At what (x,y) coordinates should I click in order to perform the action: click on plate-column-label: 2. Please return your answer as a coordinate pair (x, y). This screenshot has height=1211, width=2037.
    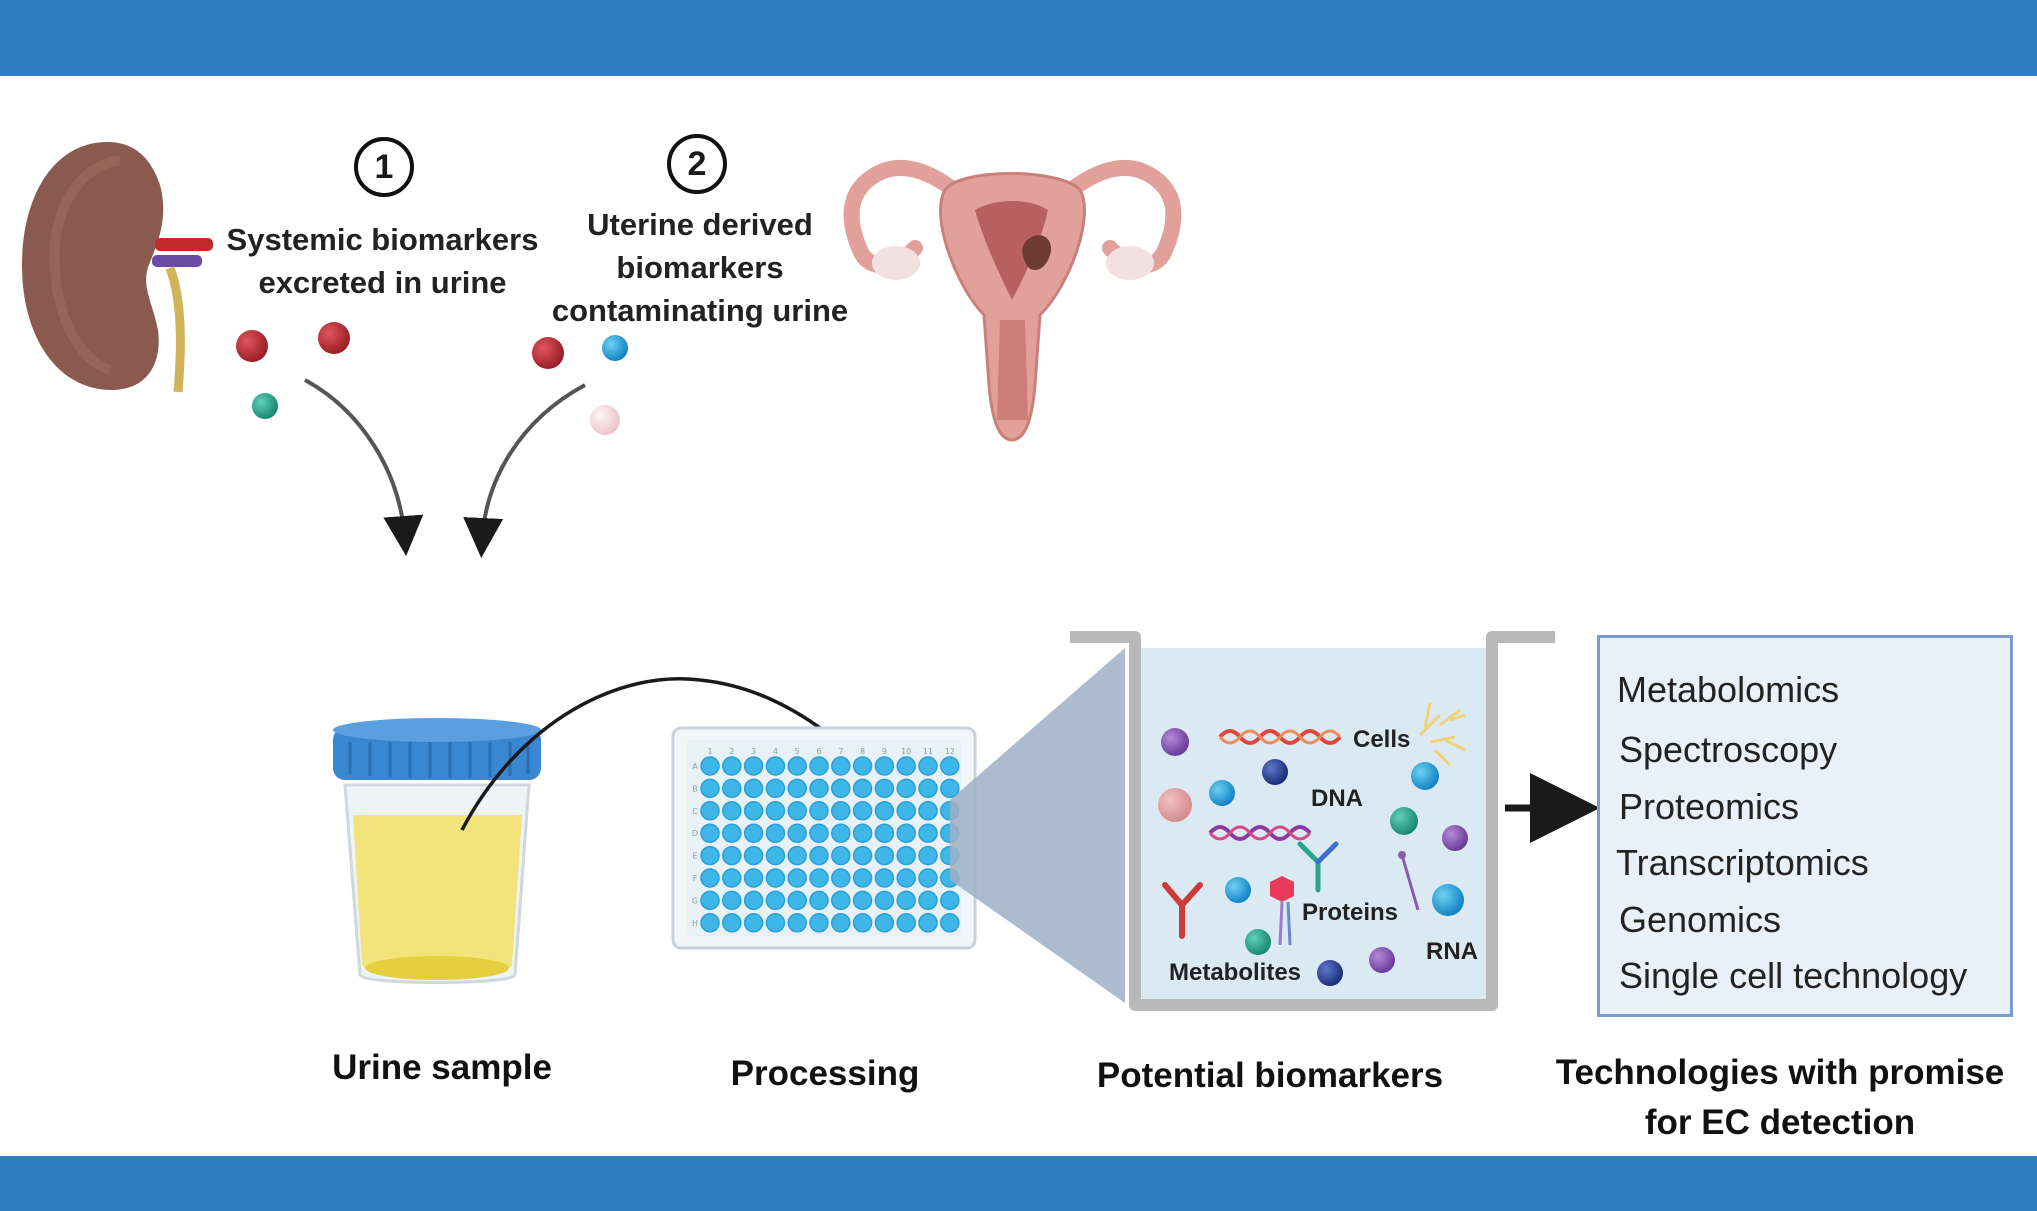
    Looking at the image, I should click on (731, 751).